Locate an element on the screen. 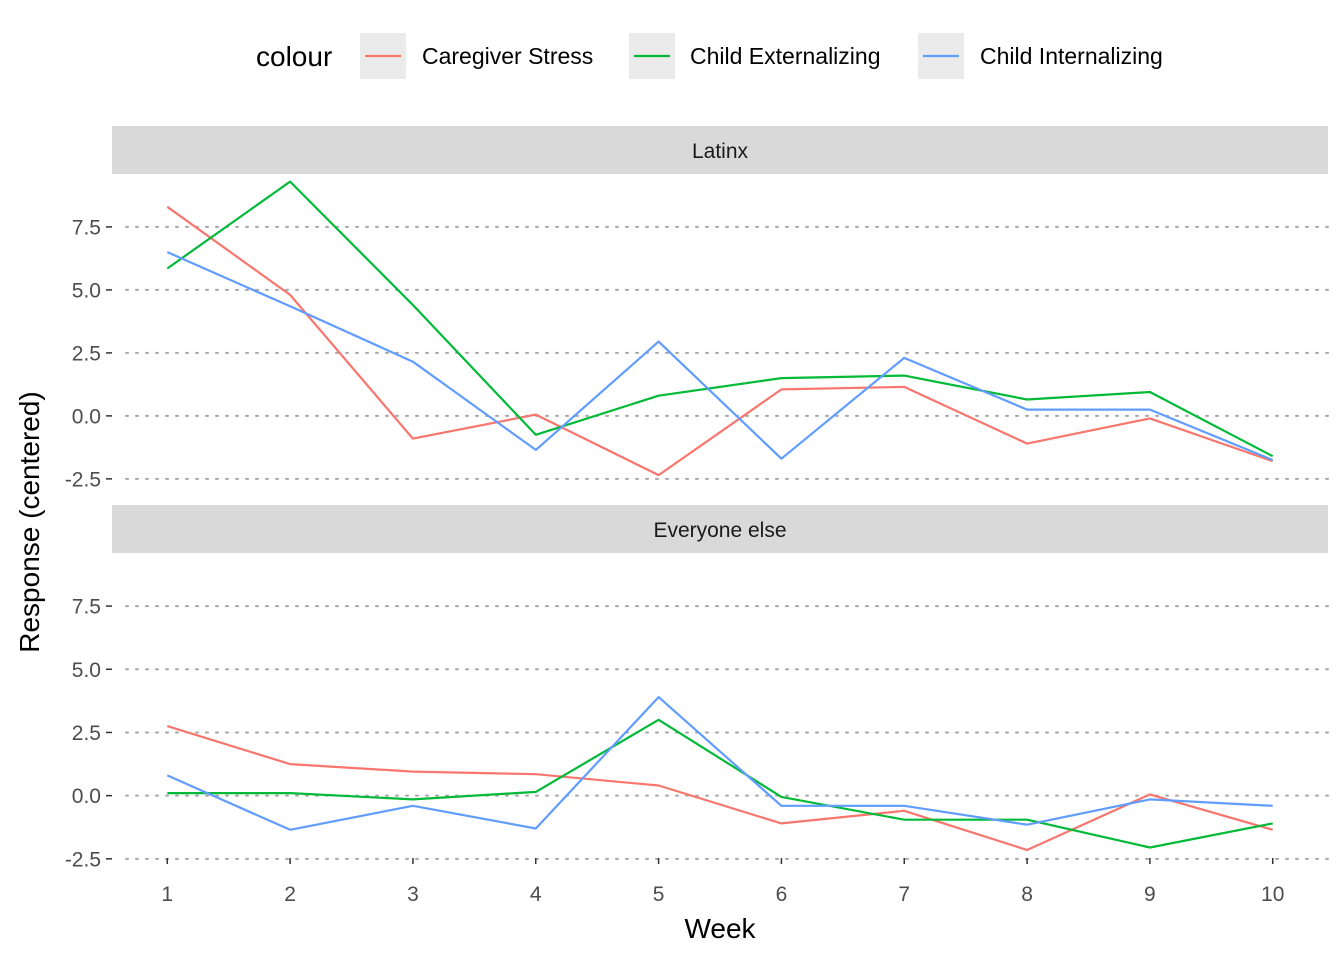 The width and height of the screenshot is (1344, 960). series-line-everyone-else-child-externalizing is located at coordinates (720, 783).